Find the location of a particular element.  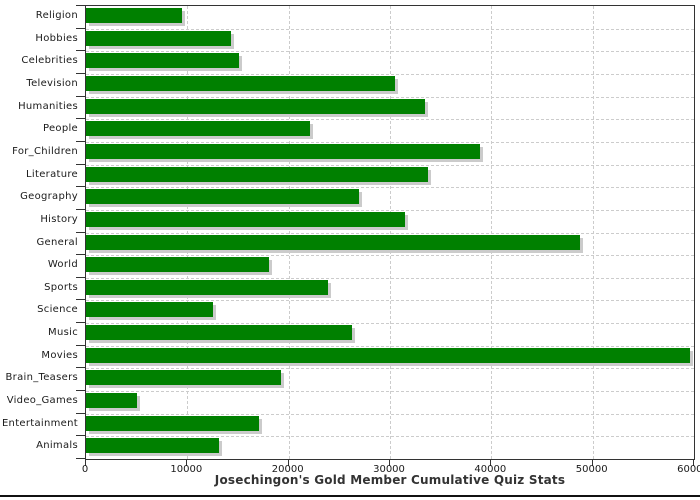

bar-sports is located at coordinates (207, 287).